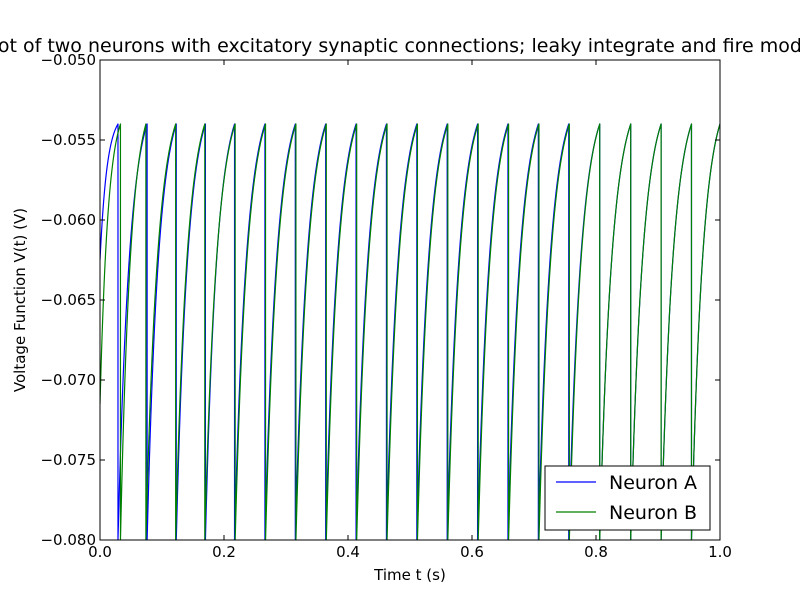 Image resolution: width=800 pixels, height=600 pixels. What do you see at coordinates (68, 460) in the screenshot?
I see `y-tick-label: −0.075` at bounding box center [68, 460].